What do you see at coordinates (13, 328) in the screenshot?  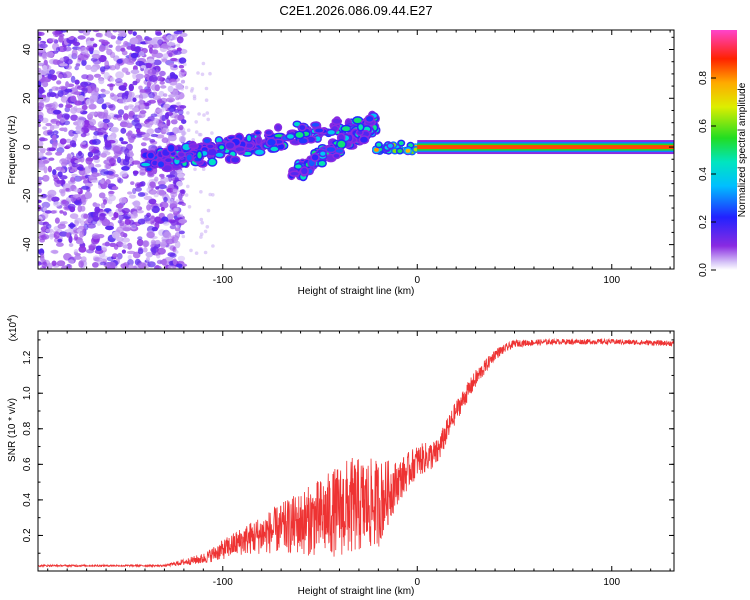 I see `snr-scale-label: (x104)` at bounding box center [13, 328].